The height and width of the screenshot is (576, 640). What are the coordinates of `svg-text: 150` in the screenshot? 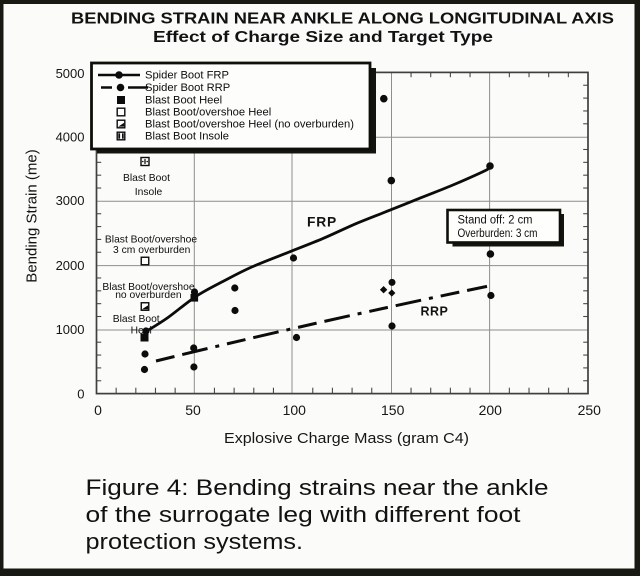 It's located at (393, 410).